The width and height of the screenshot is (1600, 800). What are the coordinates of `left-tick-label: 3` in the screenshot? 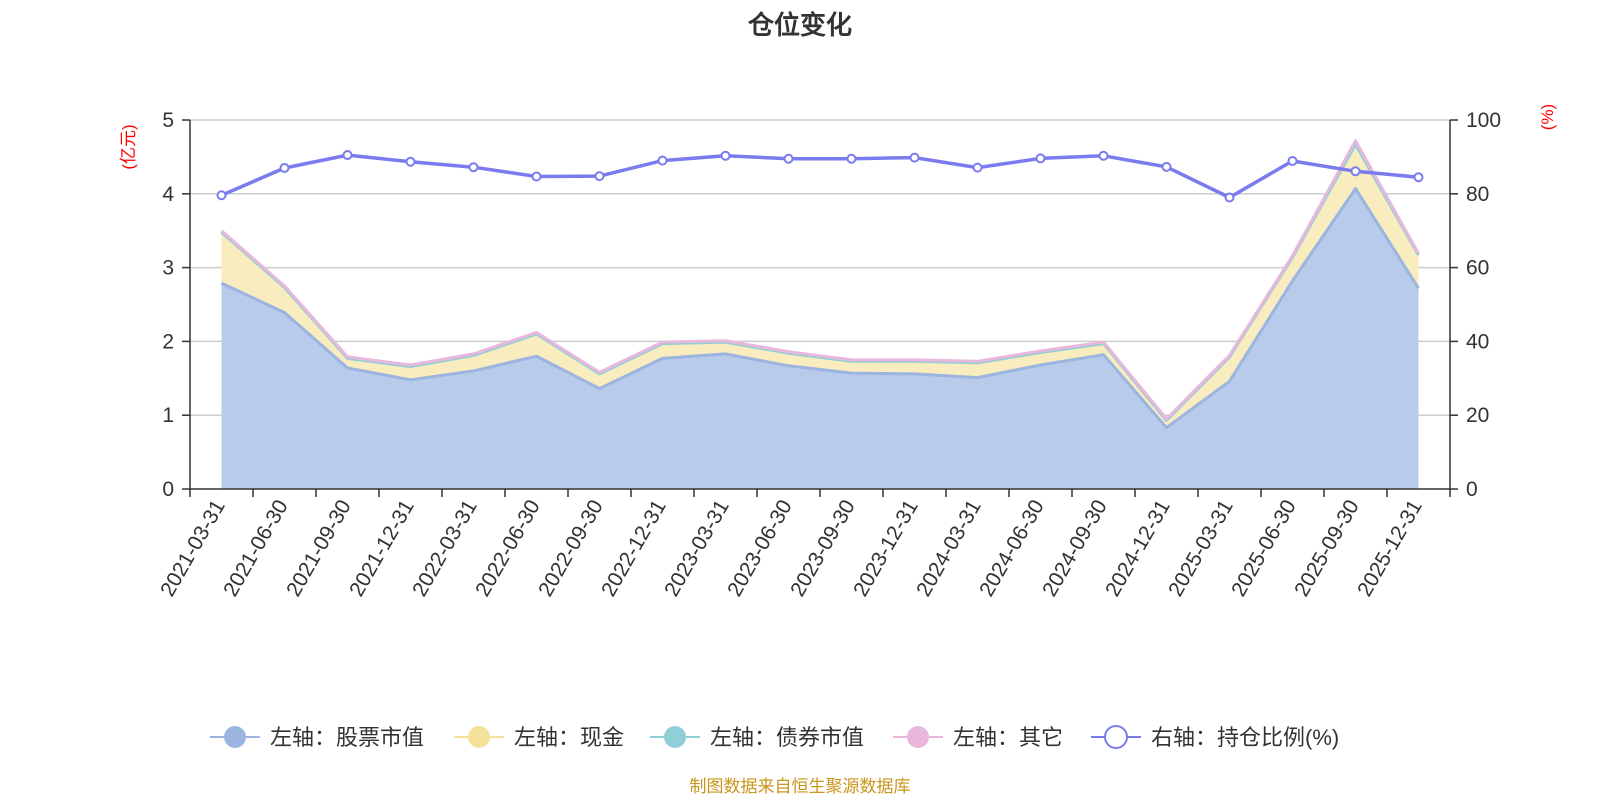 It's located at (168, 268).